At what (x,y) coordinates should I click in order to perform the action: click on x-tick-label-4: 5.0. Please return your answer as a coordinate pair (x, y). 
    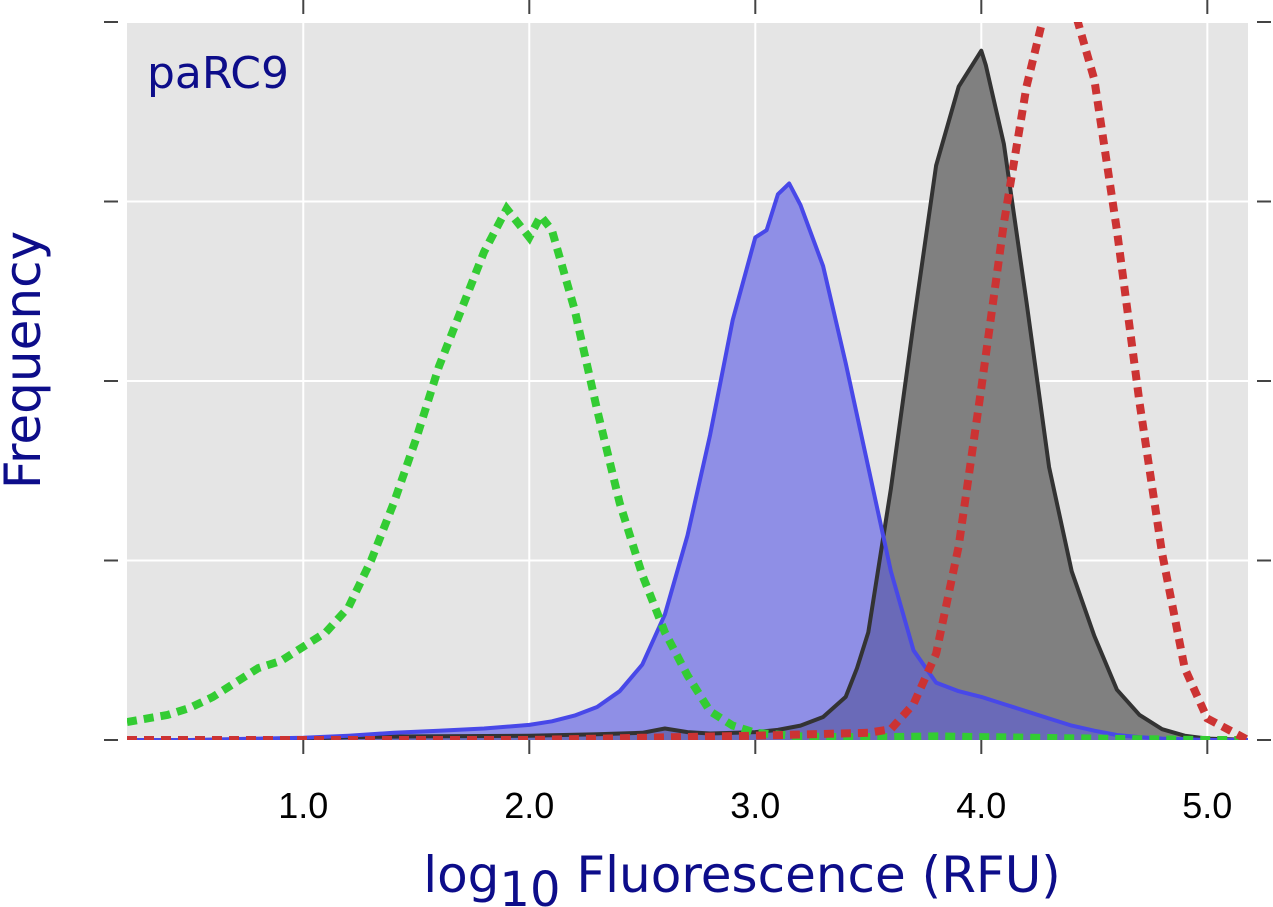
    Looking at the image, I should click on (1207, 805).